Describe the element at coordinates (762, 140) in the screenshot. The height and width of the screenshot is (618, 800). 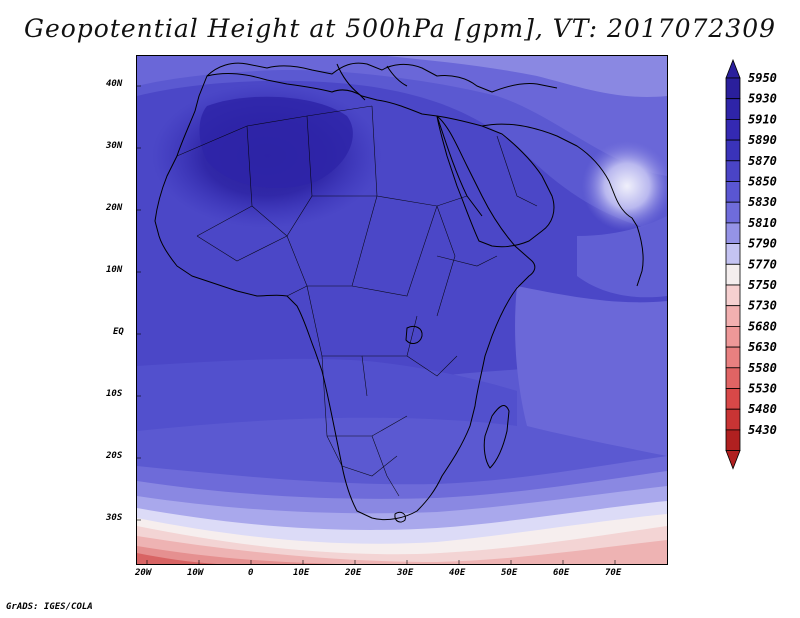
I see `colorbar-label: 5890` at that location.